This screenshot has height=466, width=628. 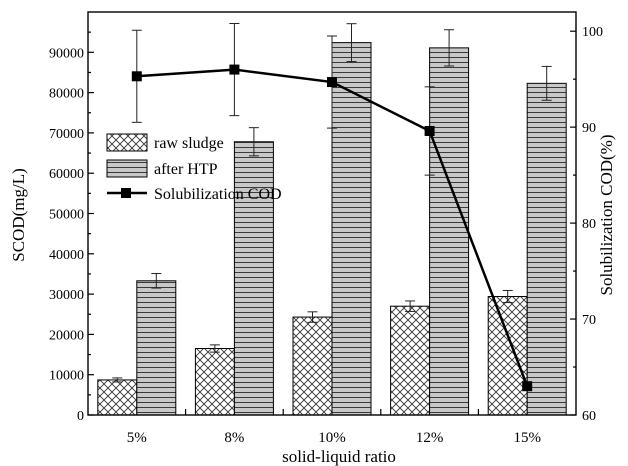 What do you see at coordinates (189, 143) in the screenshot?
I see `legend-label-raw-sludge: raw sludge` at bounding box center [189, 143].